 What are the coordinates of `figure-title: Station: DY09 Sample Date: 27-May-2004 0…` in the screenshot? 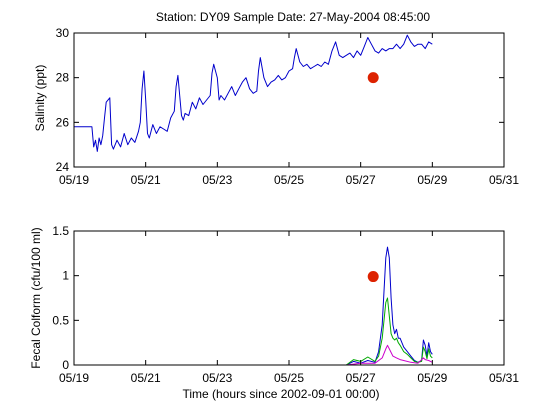 It's located at (293, 17).